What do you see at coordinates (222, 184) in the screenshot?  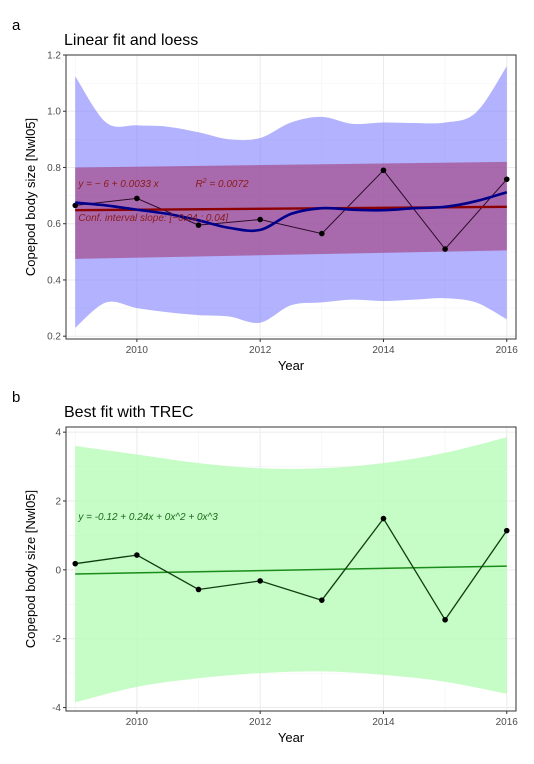 I see `equation-annotation: R2 = 0.0072` at bounding box center [222, 184].